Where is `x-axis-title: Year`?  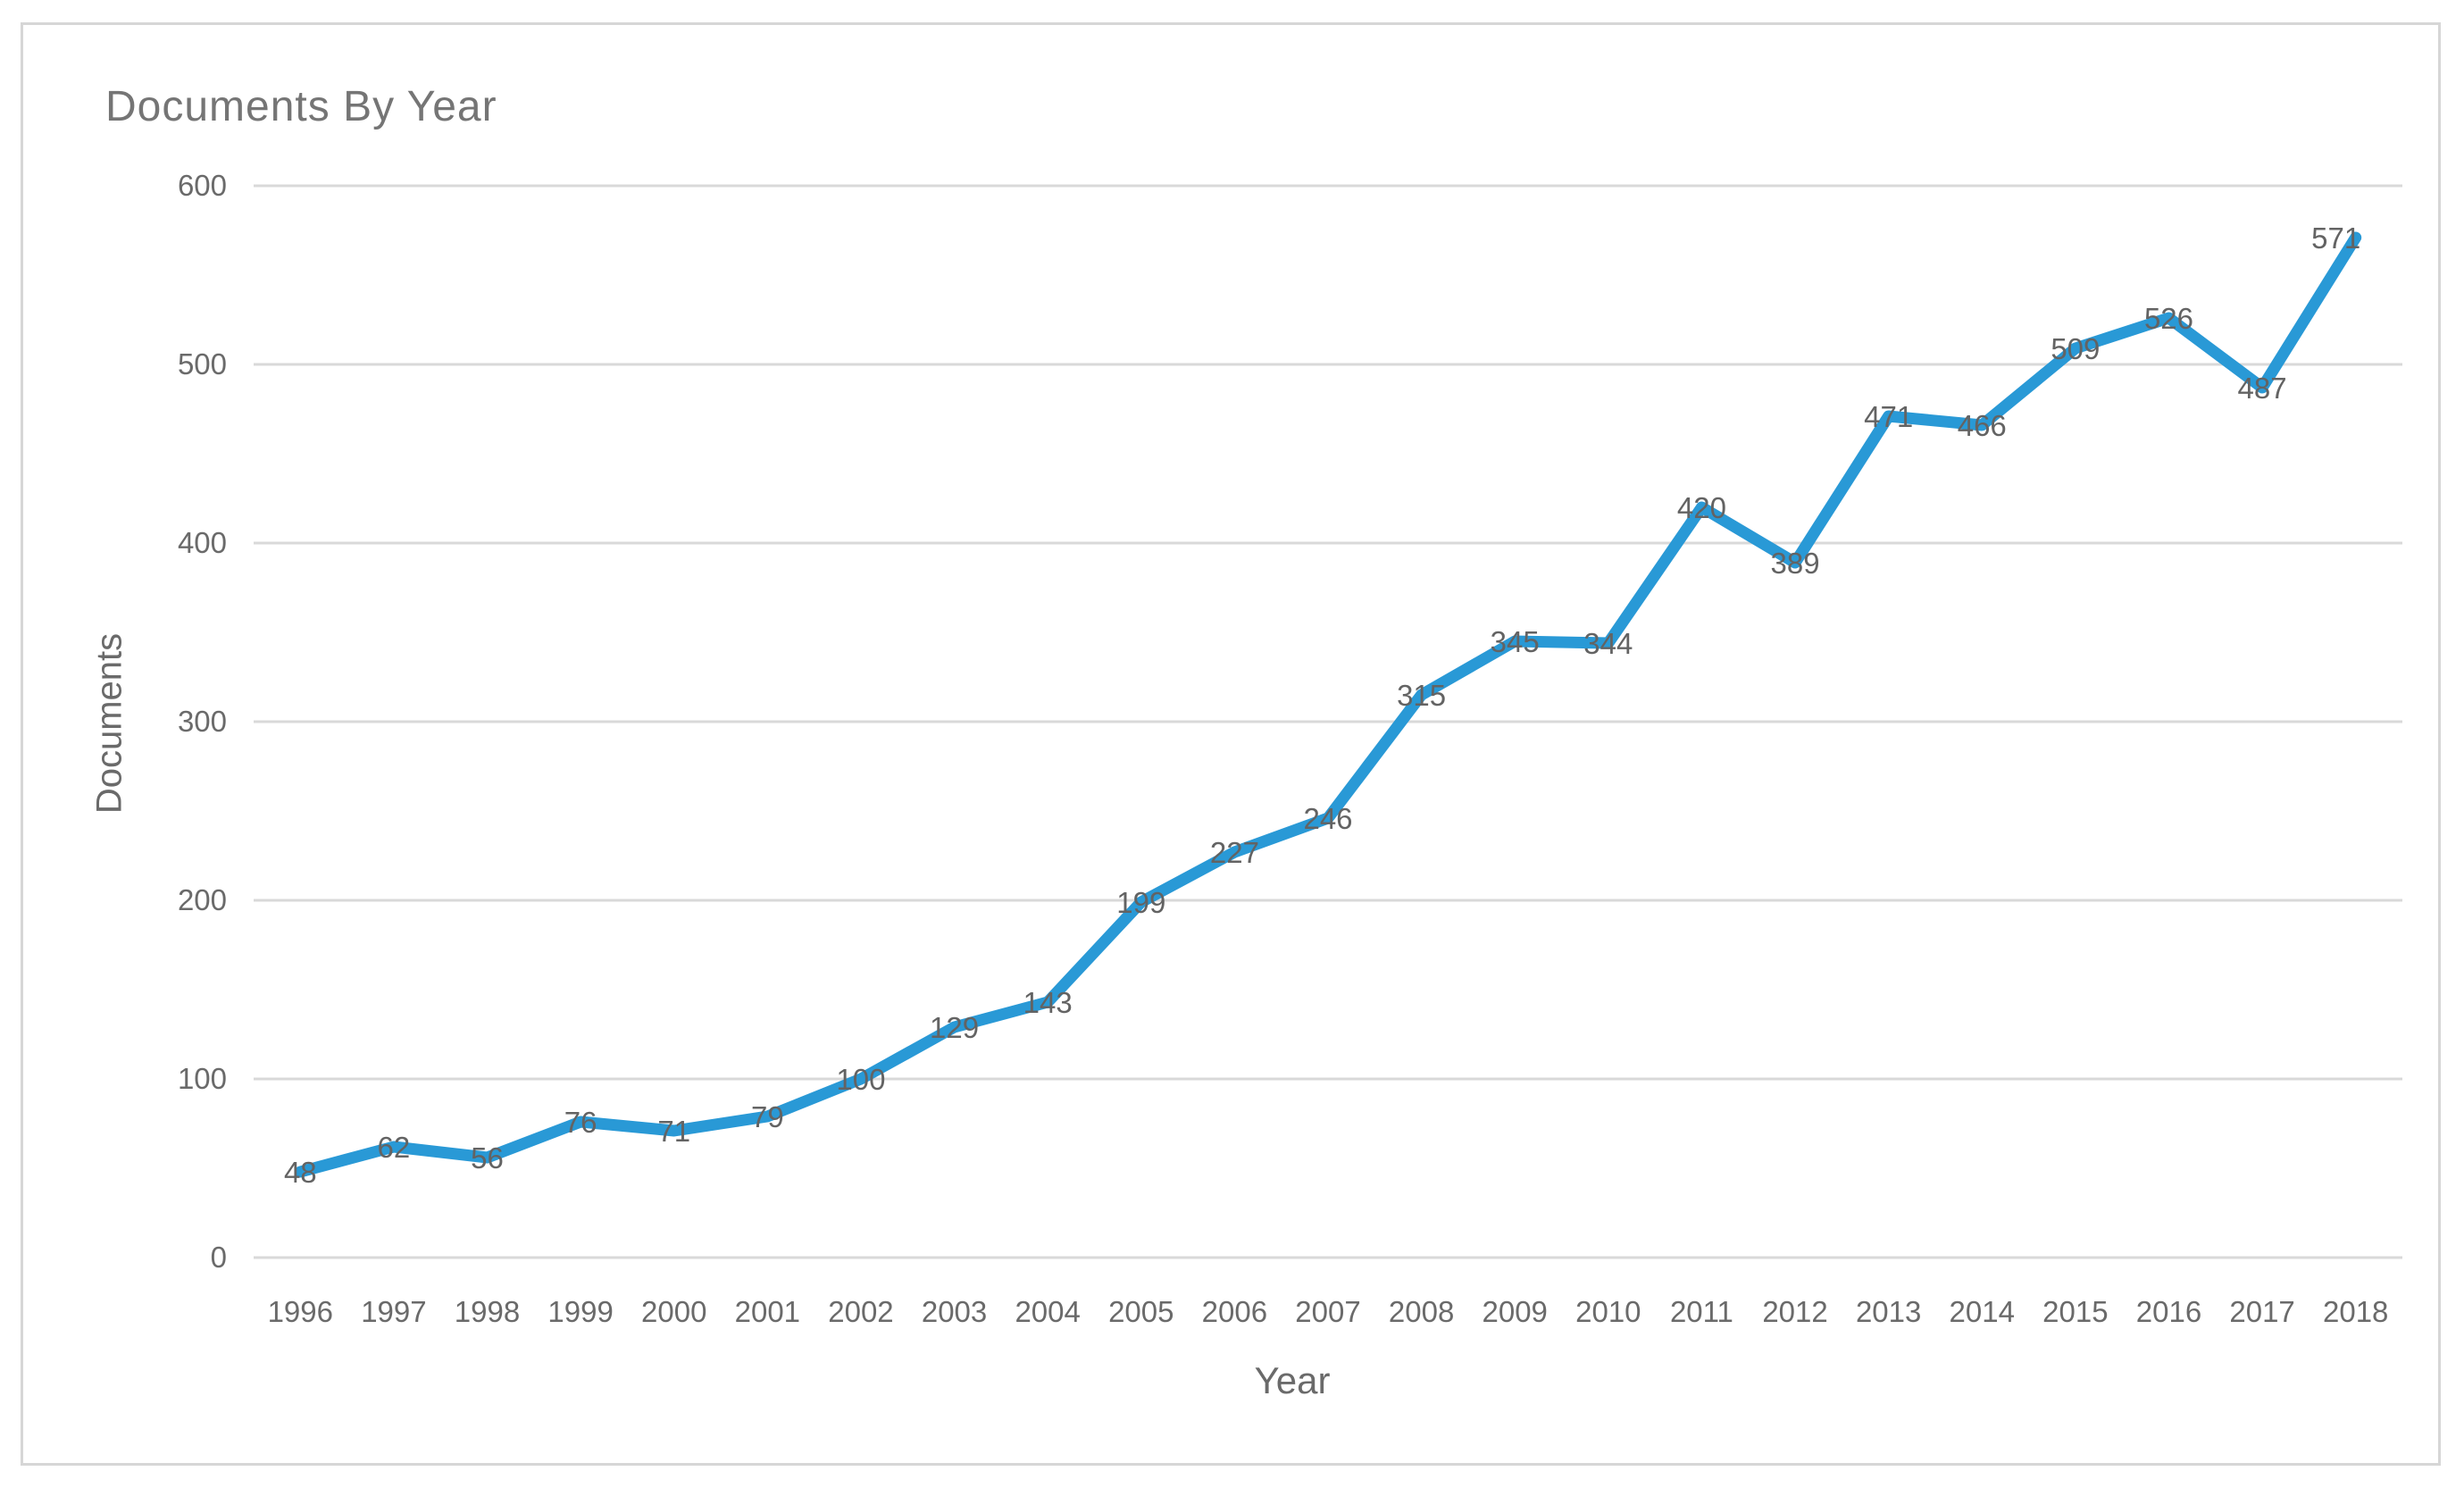 x-axis-title: Year is located at coordinates (1292, 1380).